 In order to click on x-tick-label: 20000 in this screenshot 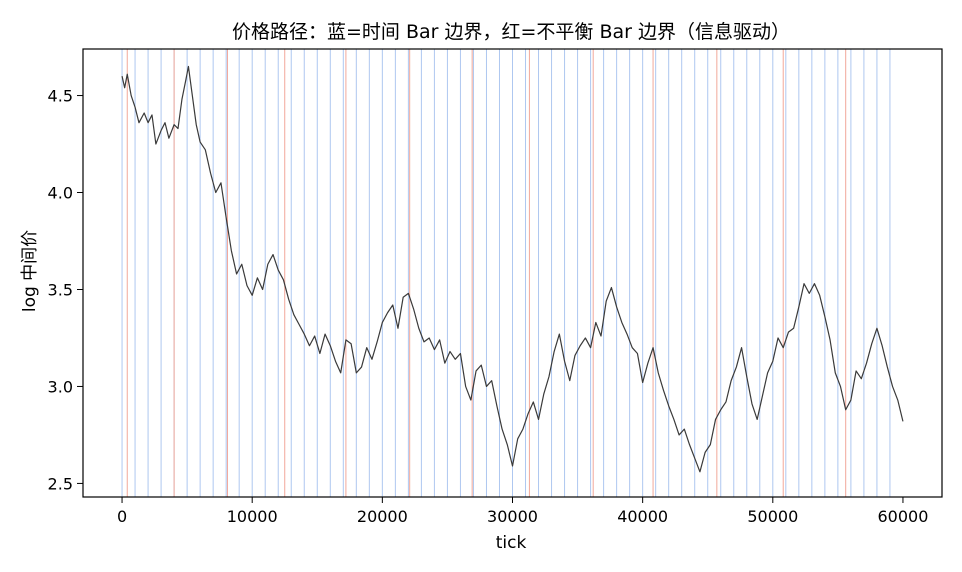, I will do `click(382, 516)`.